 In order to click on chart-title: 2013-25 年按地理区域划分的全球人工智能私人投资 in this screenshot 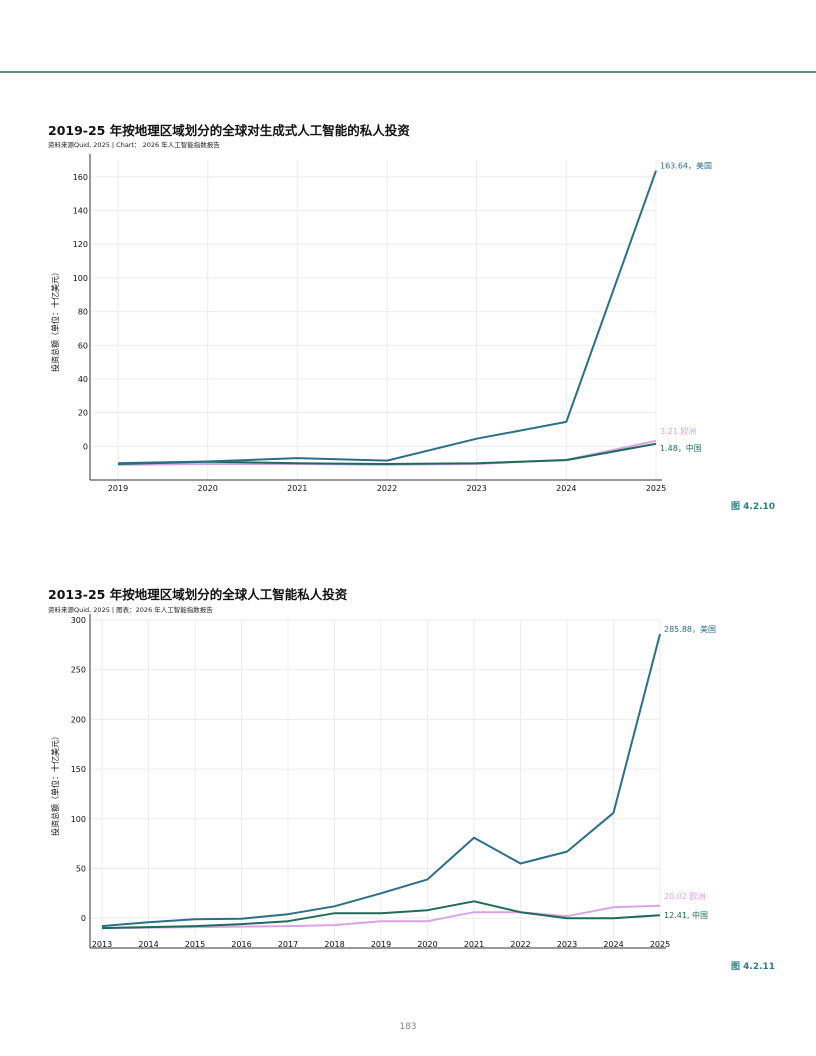, I will do `click(198, 594)`.